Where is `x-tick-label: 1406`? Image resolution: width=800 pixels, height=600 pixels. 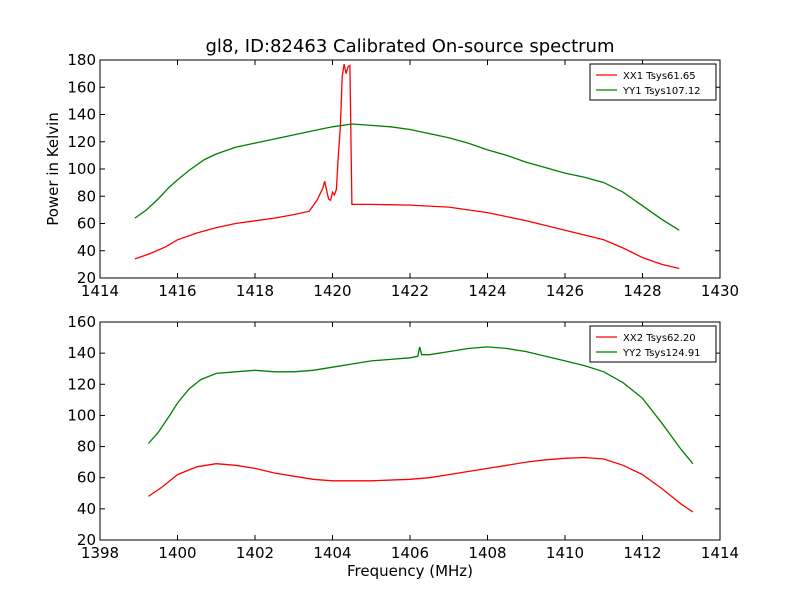
x-tick-label: 1406 is located at coordinates (410, 553).